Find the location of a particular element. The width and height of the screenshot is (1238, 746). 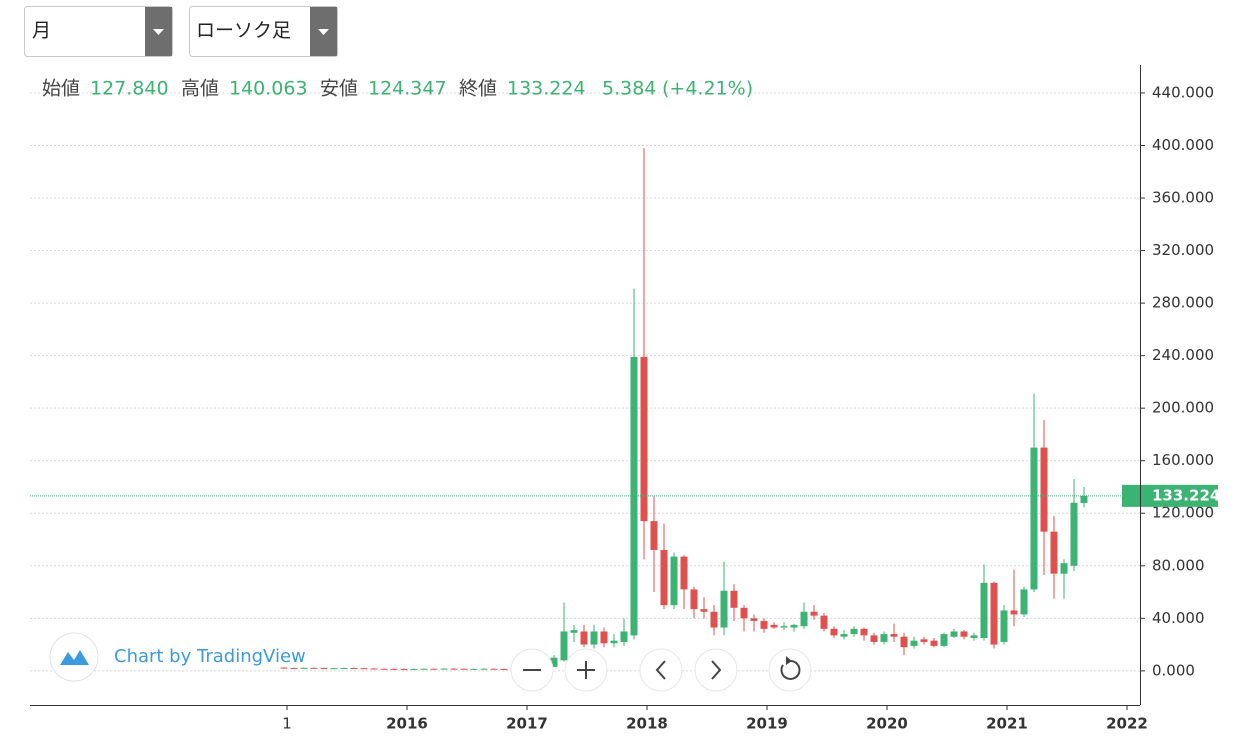

legend-label: 高値 is located at coordinates (200, 89).